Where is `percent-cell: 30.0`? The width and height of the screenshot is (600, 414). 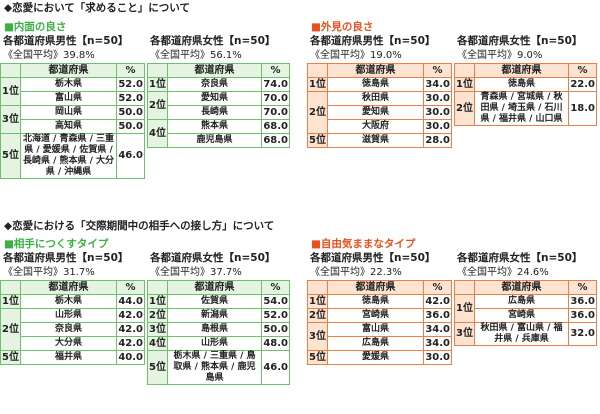
percent-cell: 30.0 is located at coordinates (437, 112).